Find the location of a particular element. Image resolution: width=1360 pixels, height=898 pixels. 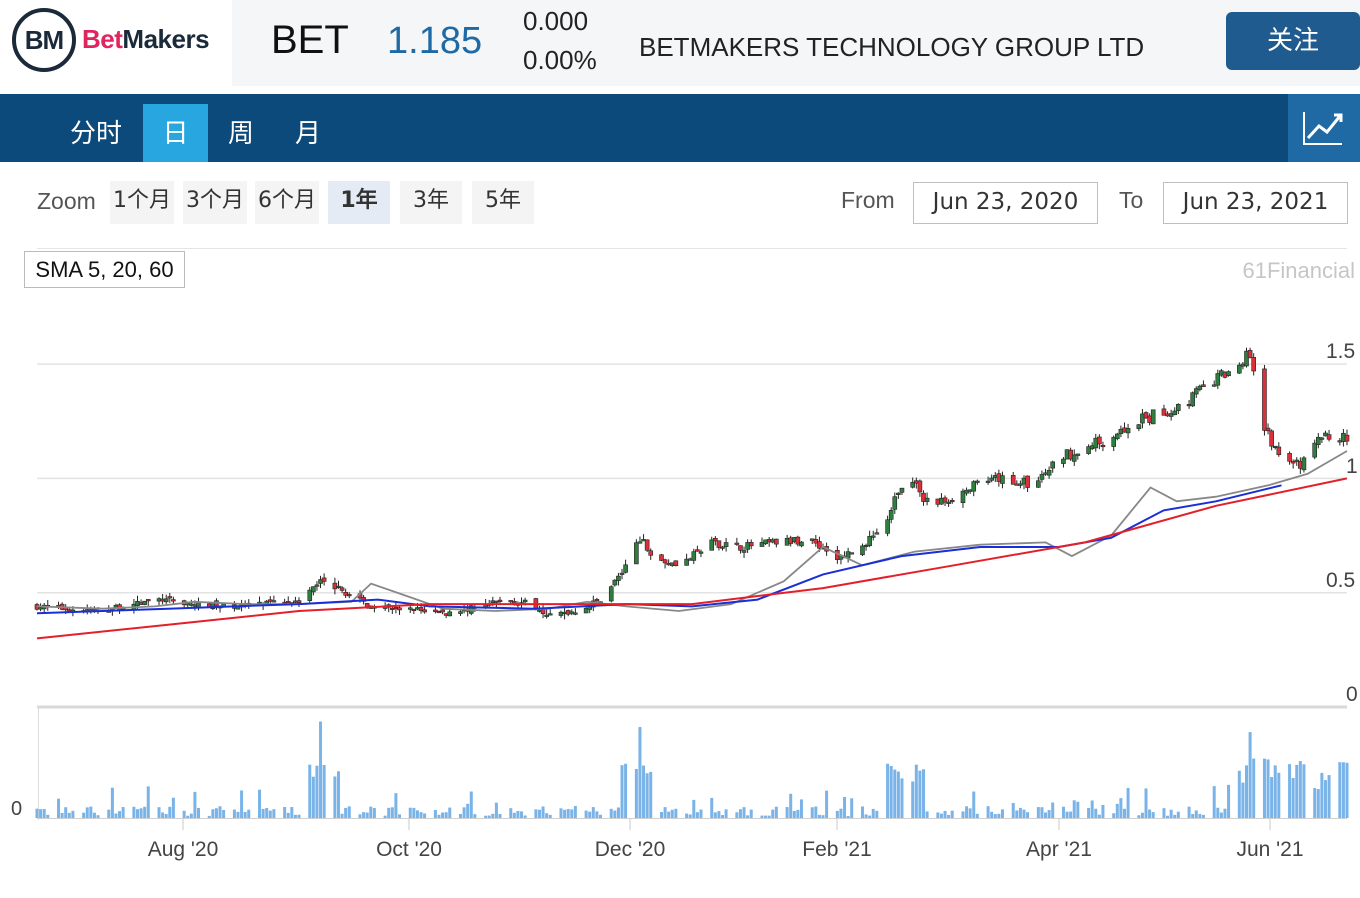

date-tick-label: Apr '21 is located at coordinates (1059, 849).